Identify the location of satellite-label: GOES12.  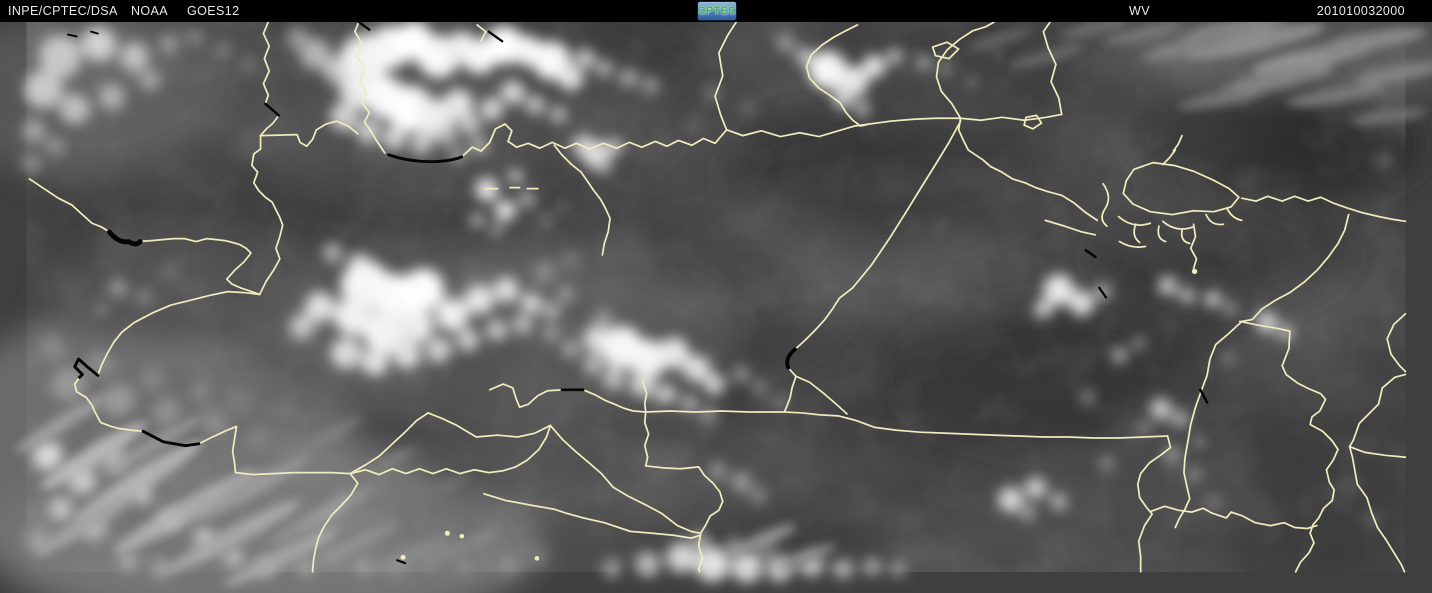
(213, 11).